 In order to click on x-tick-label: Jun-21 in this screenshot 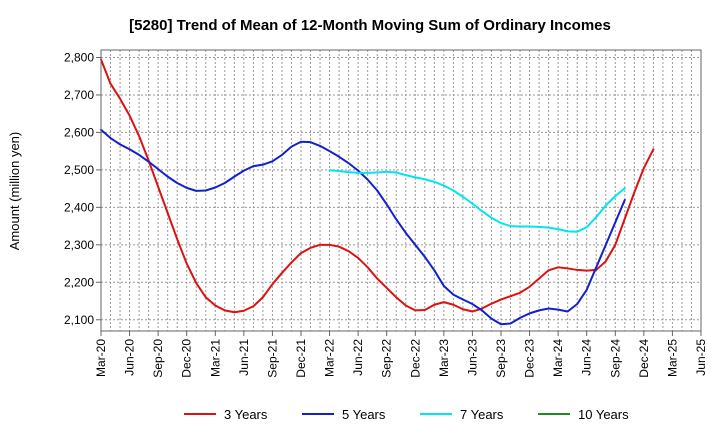, I will do `click(244, 357)`.